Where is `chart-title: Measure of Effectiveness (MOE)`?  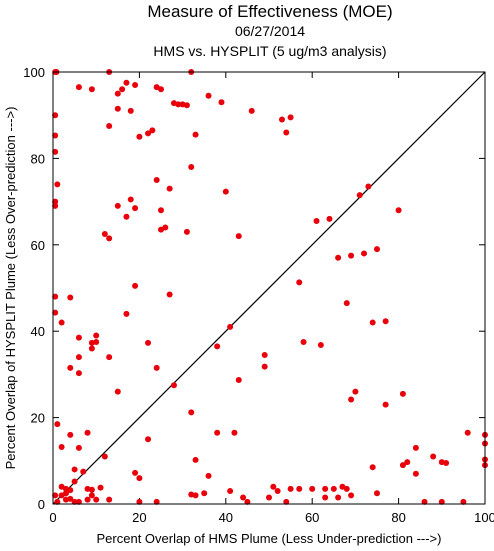
chart-title: Measure of Effectiveness (MOE) is located at coordinates (269, 11).